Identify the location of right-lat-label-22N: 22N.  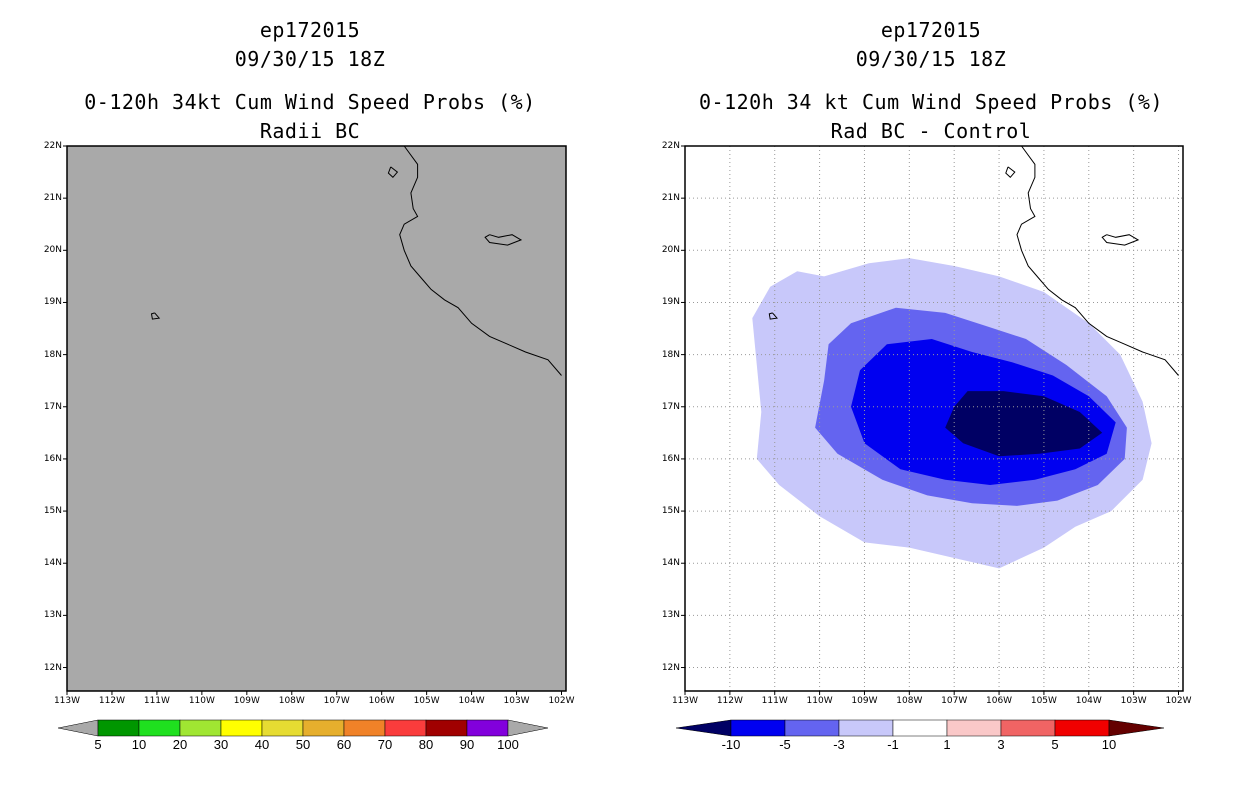
(670, 146).